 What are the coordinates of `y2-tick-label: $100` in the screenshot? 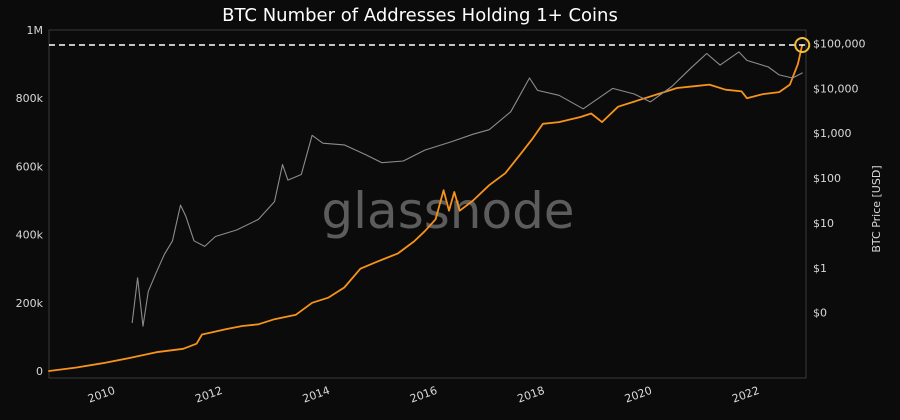 It's located at (827, 178).